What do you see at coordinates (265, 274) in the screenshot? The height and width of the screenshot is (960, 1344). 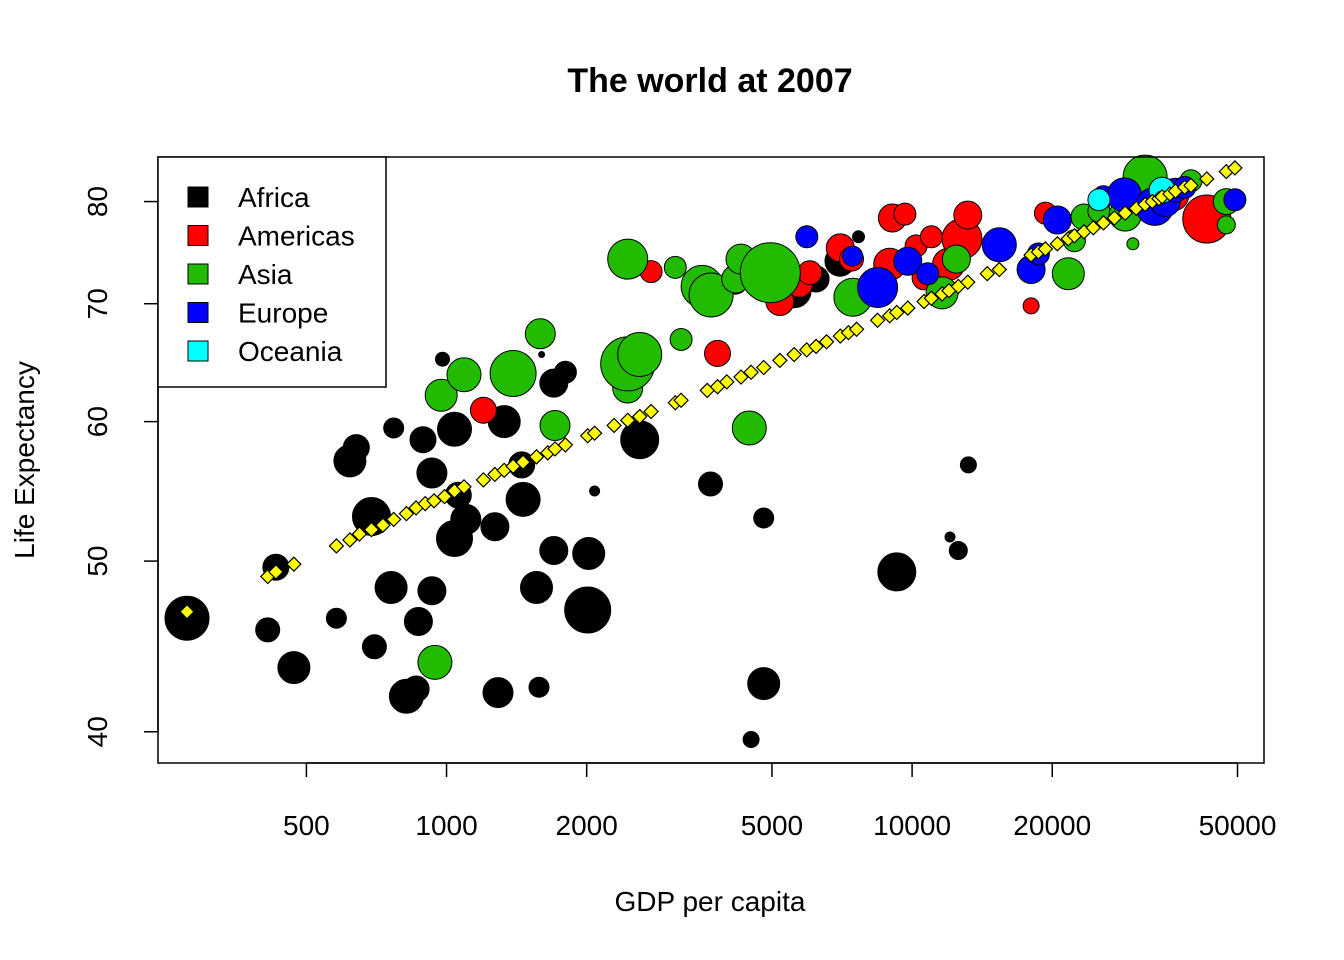 I see `legend-label: Asia` at bounding box center [265, 274].